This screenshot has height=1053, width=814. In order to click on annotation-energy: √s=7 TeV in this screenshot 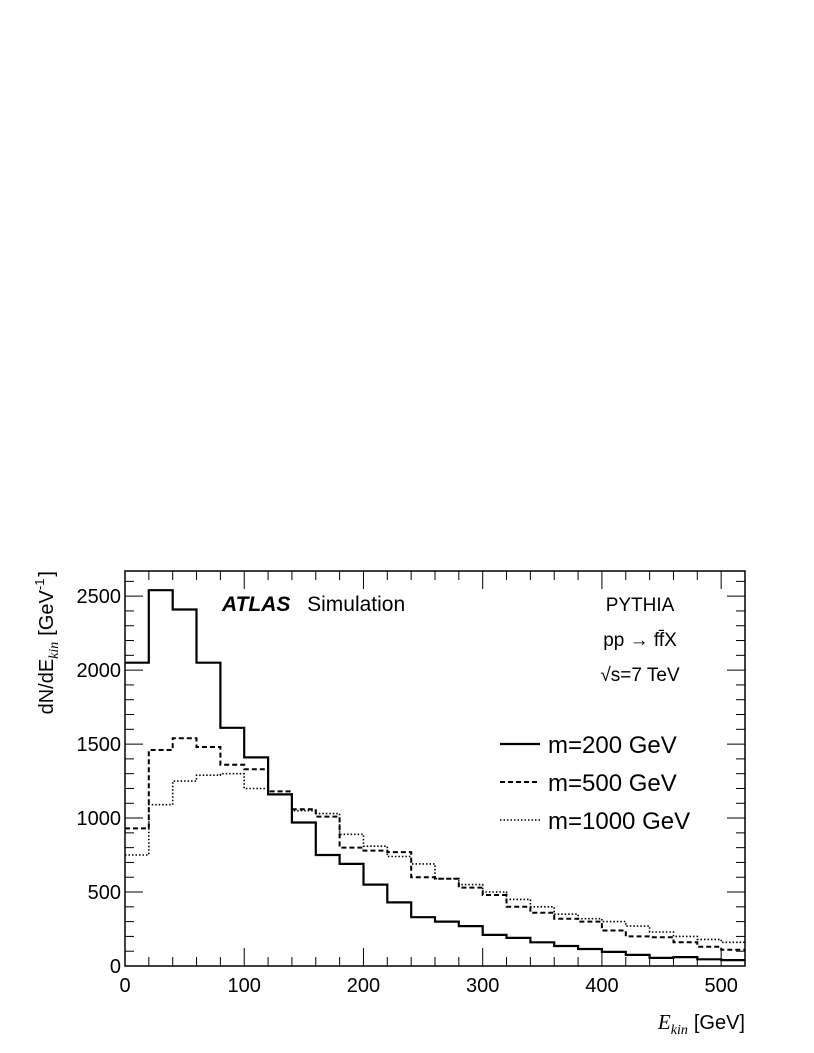, I will do `click(640, 675)`.